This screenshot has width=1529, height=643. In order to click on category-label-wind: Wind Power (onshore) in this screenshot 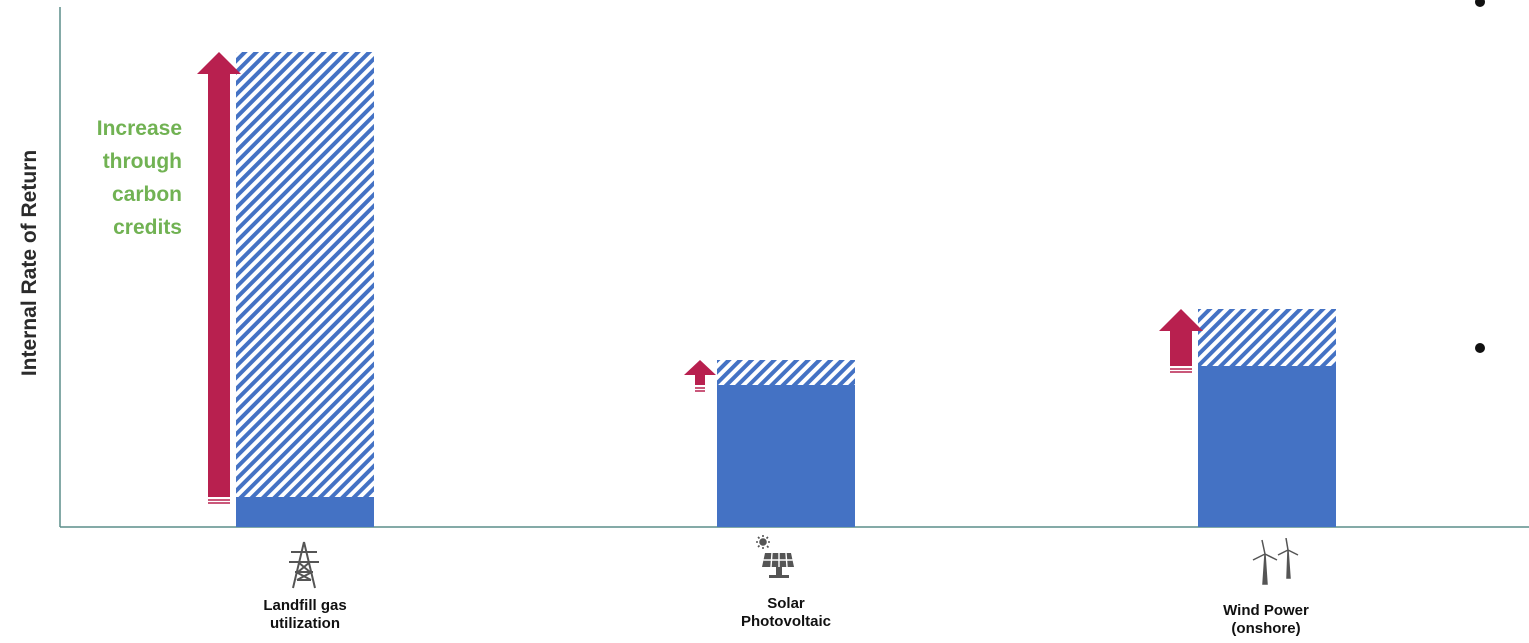, I will do `click(1266, 620)`.